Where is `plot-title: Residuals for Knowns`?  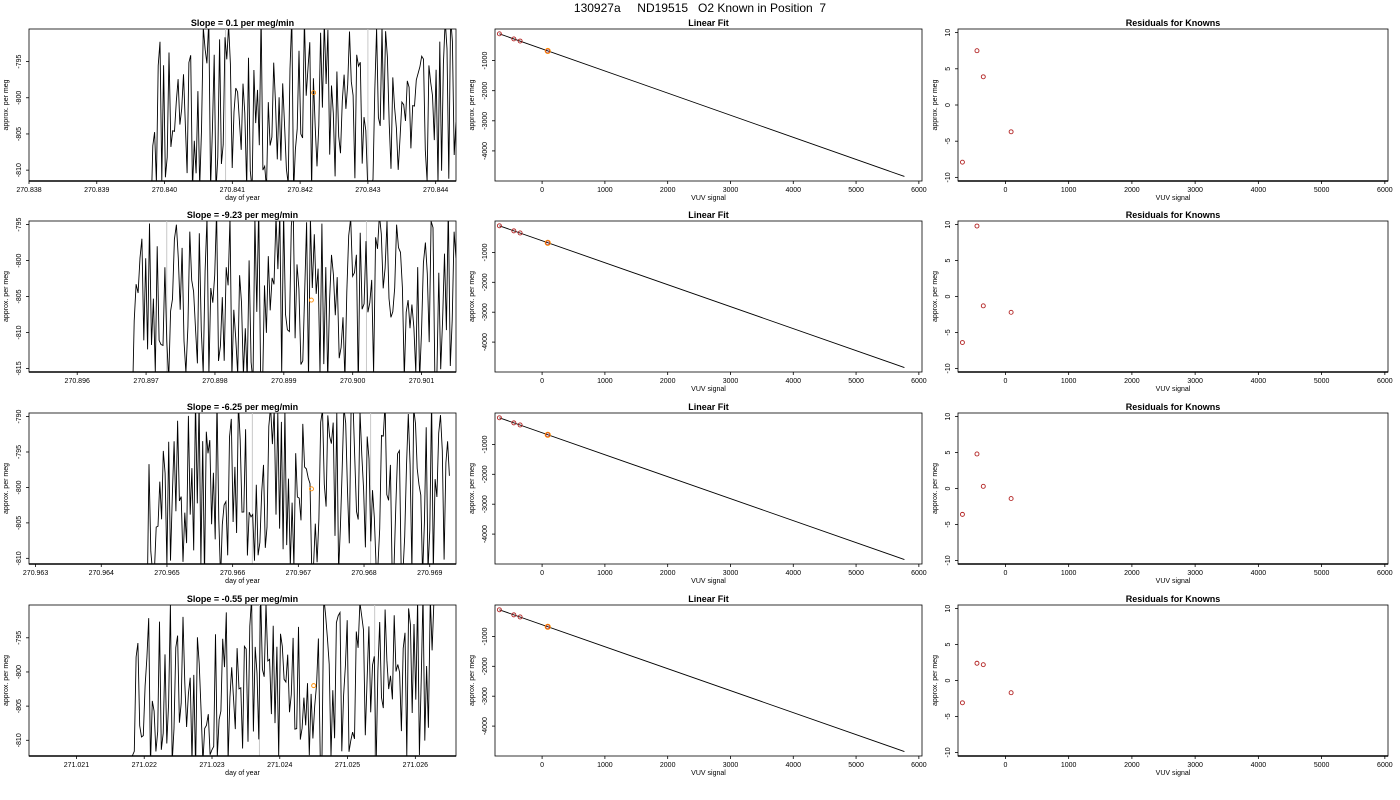
plot-title: Residuals for Knowns is located at coordinates (1173, 23).